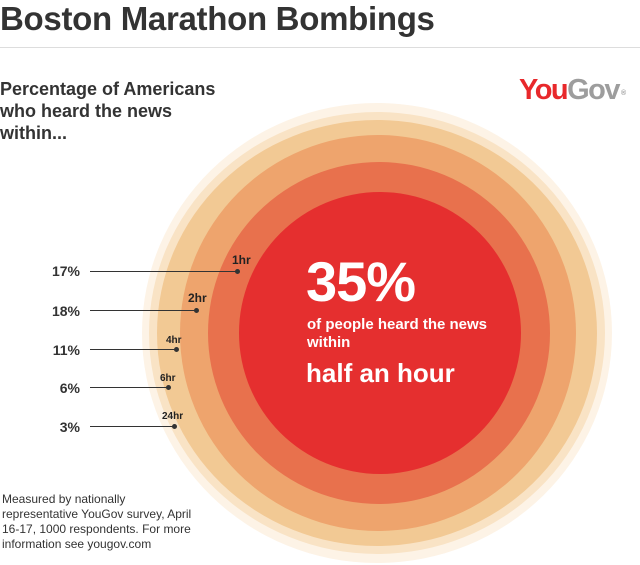 This screenshot has width=640, height=565. Describe the element at coordinates (380, 373) in the screenshot. I see `callout-emphasis: half an hour` at that location.